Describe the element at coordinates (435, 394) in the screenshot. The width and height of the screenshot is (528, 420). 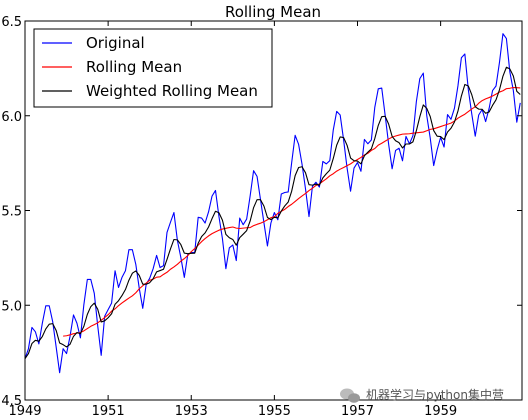
I see `watermark-text: 机器学习与python集中营` at that location.